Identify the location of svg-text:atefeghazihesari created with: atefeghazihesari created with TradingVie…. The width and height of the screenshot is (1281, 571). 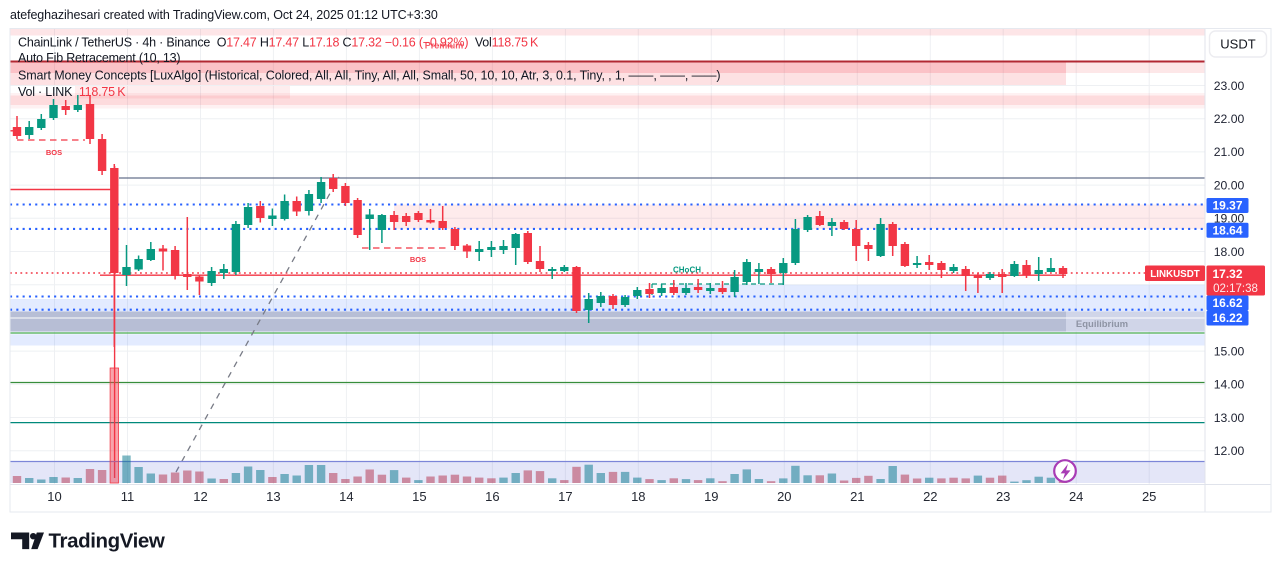
(224, 15).